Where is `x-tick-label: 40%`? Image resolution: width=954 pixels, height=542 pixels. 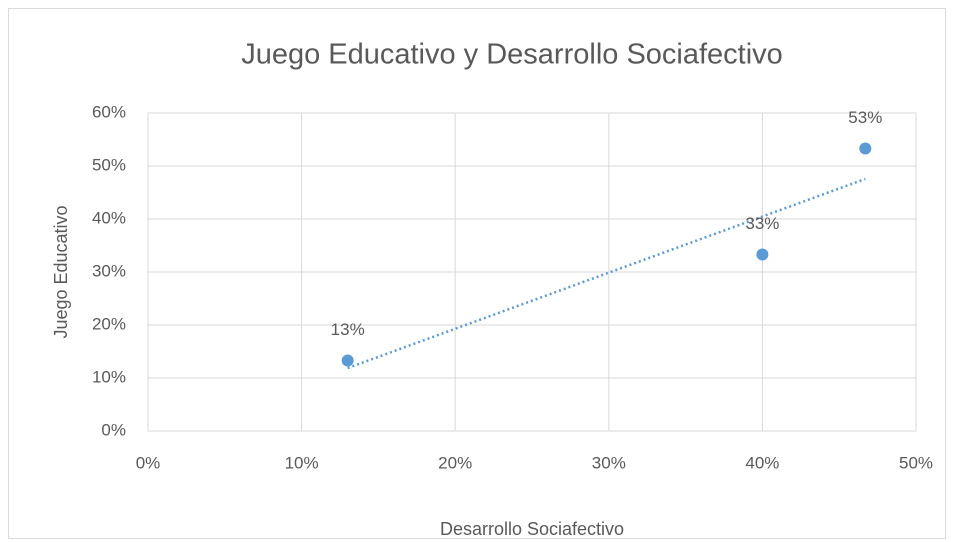 x-tick-label: 40% is located at coordinates (762, 462).